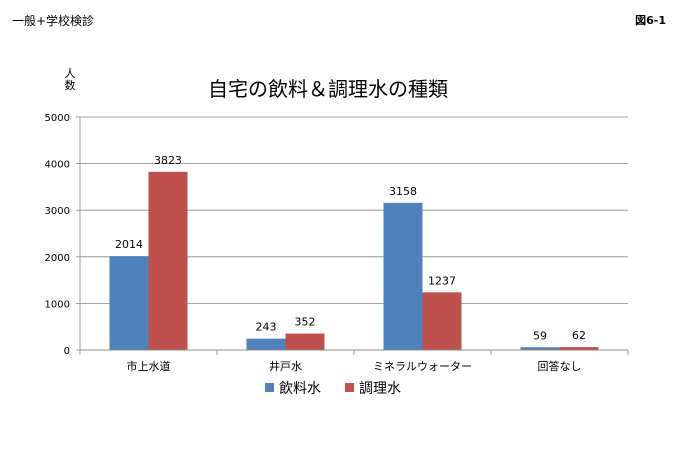 The height and width of the screenshot is (474, 680). I want to click on data-label: 62, so click(579, 335).